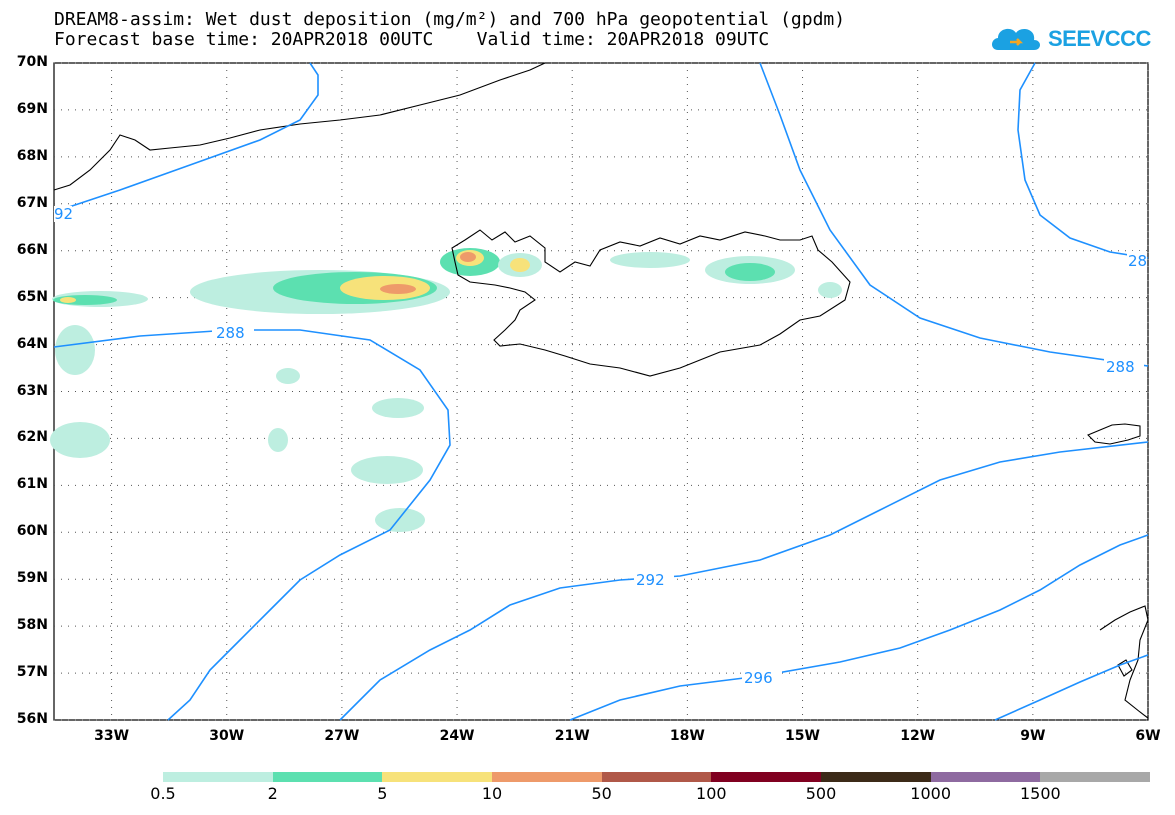  Describe the element at coordinates (112, 736) in the screenshot. I see `lon-tick-label: 33W` at that location.